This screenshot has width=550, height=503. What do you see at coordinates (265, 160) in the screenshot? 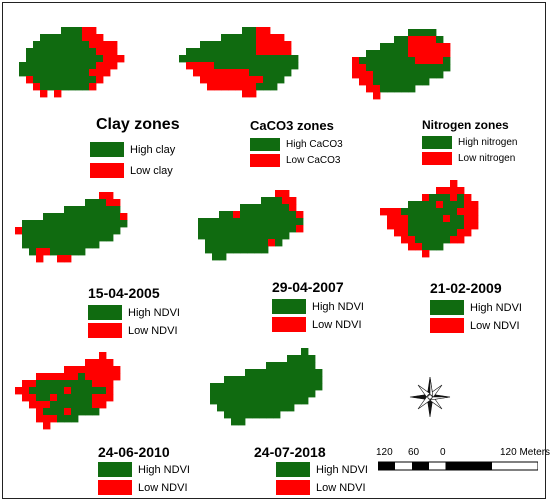
I see `swatch-low` at bounding box center [265, 160].